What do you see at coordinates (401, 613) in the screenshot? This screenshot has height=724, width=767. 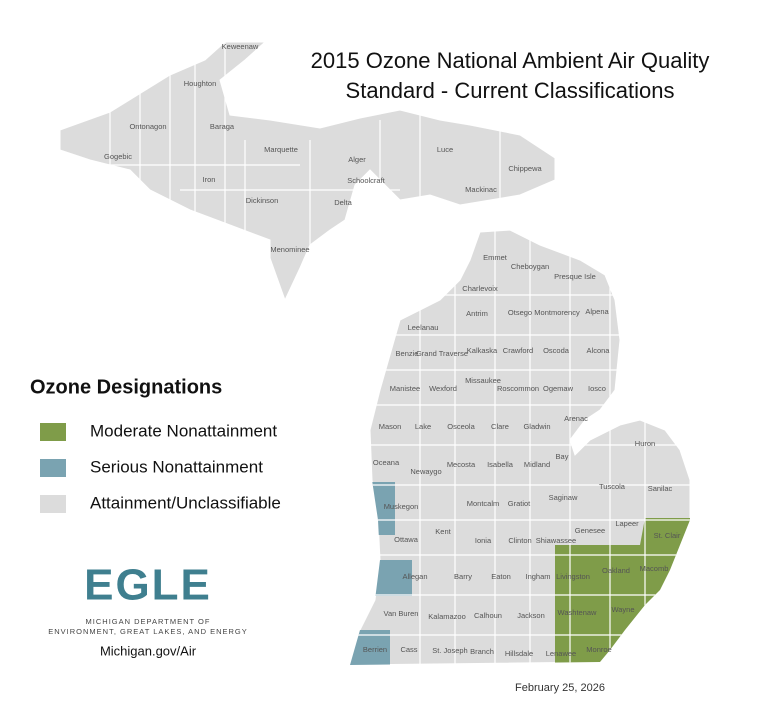 I see `county-label: Van Buren` at bounding box center [401, 613].